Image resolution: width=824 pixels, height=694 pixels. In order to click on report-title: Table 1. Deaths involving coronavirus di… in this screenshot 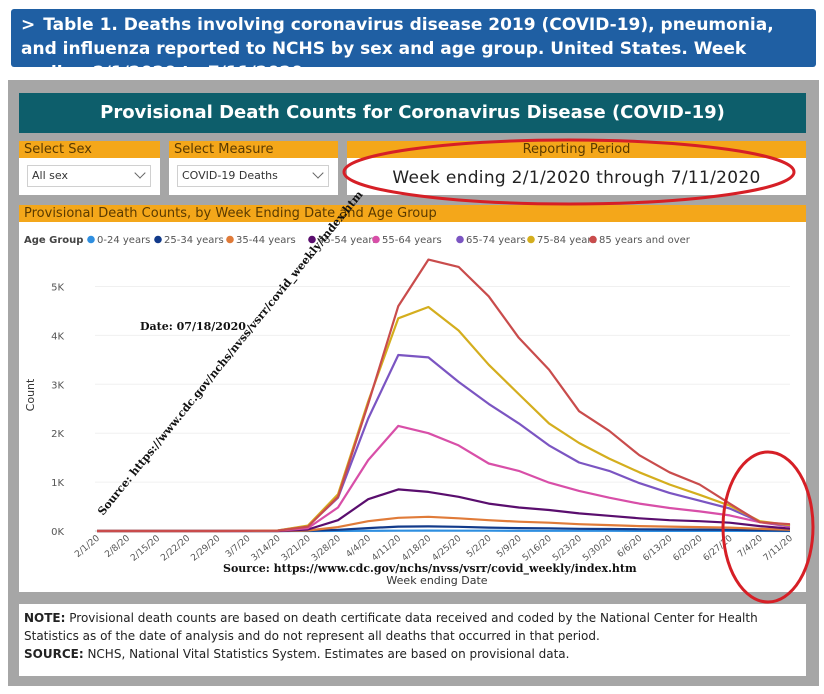, I will do `click(397, 49)`.